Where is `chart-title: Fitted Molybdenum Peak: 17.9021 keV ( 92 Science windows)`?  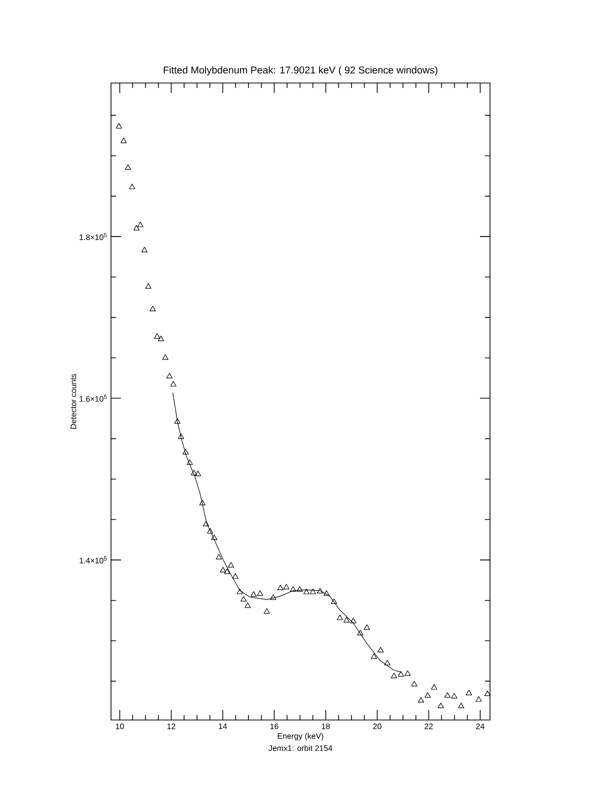
chart-title: Fitted Molybdenum Peak: 17.9021 keV ( 92 Science windows) is located at coordinates (301, 71).